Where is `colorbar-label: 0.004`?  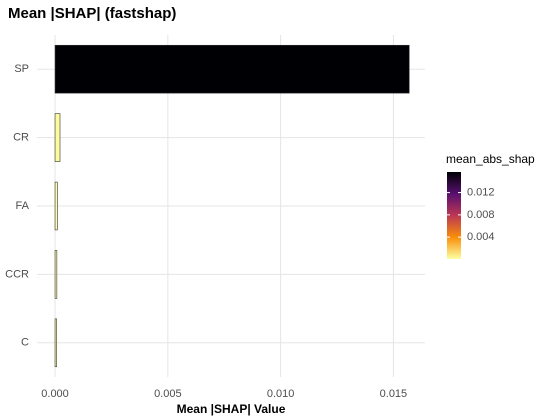
colorbar-label: 0.004 is located at coordinates (481, 237).